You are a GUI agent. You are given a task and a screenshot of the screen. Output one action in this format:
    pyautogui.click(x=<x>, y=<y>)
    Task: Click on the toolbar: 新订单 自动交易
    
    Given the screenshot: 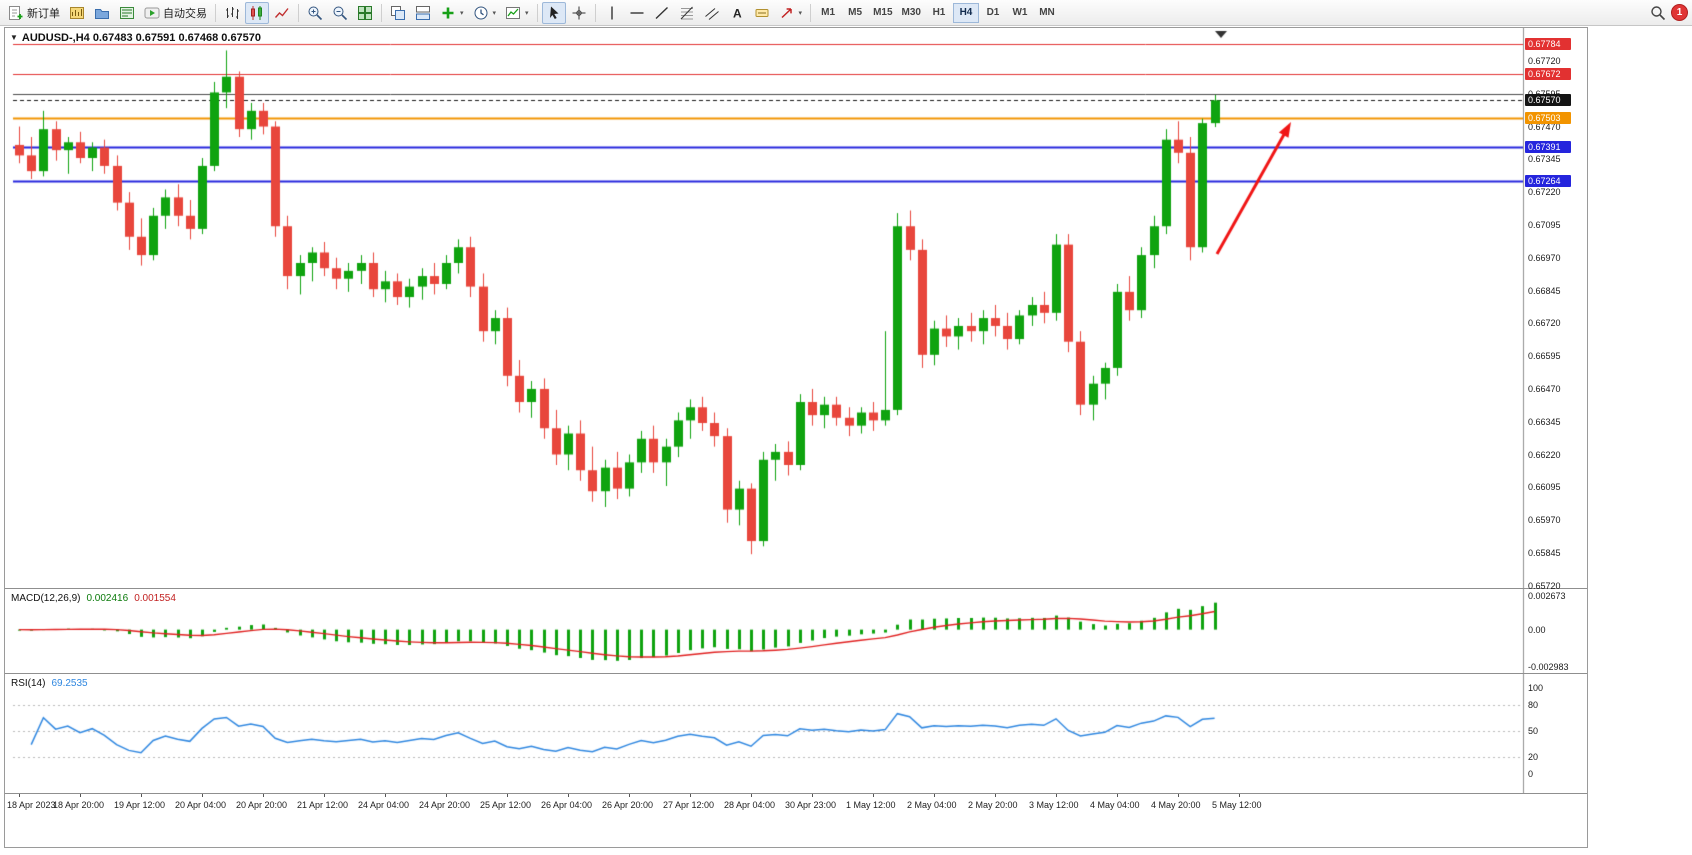 What is the action you would take?
    pyautogui.click(x=846, y=13)
    